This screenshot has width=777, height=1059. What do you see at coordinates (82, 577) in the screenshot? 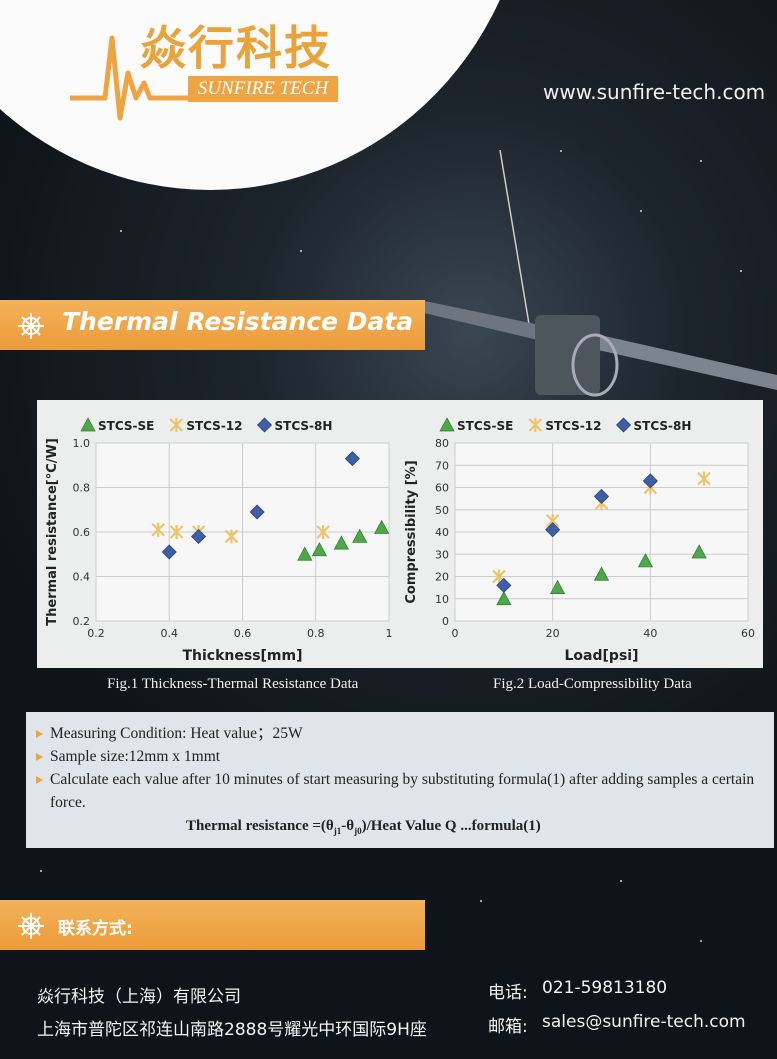
I see `y-tick-label: 0.4` at bounding box center [82, 577].